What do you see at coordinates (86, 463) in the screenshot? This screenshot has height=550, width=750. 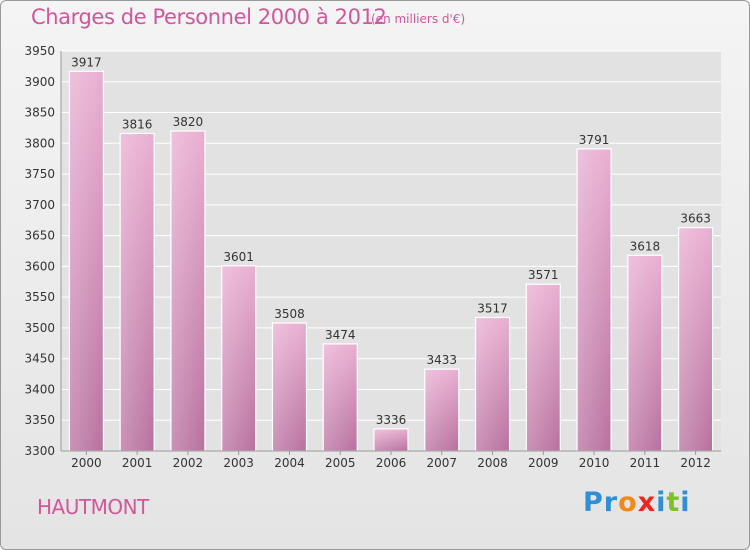 I see `x-tick-label: 2000` at bounding box center [86, 463].